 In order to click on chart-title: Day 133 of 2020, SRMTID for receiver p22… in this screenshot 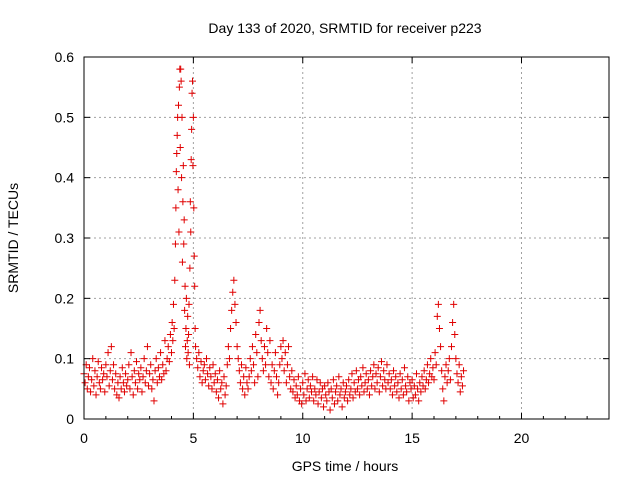, I will do `click(344, 28)`.